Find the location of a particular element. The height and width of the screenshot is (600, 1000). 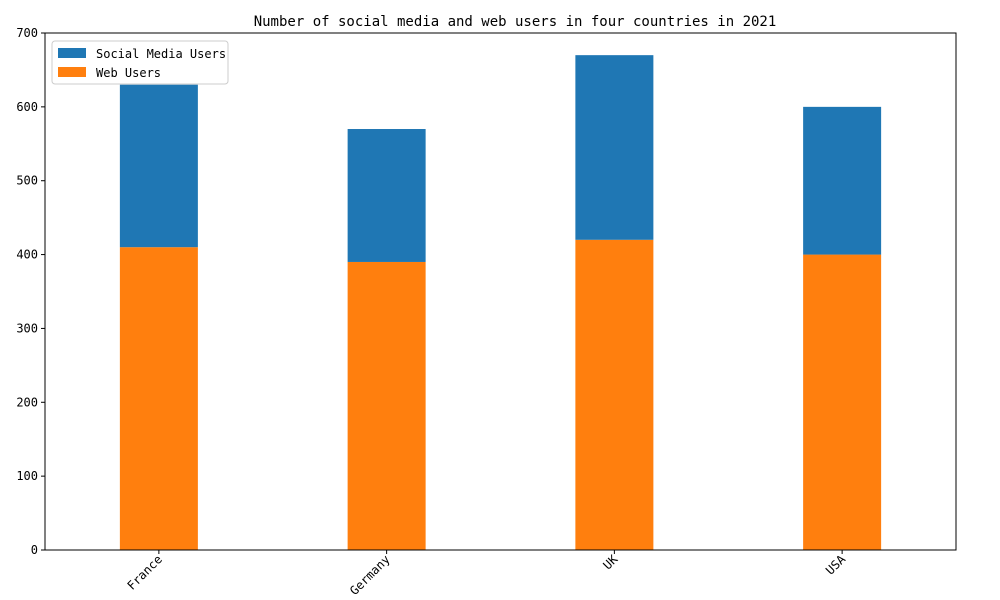

y-tick-label: 400 is located at coordinates (27, 255).